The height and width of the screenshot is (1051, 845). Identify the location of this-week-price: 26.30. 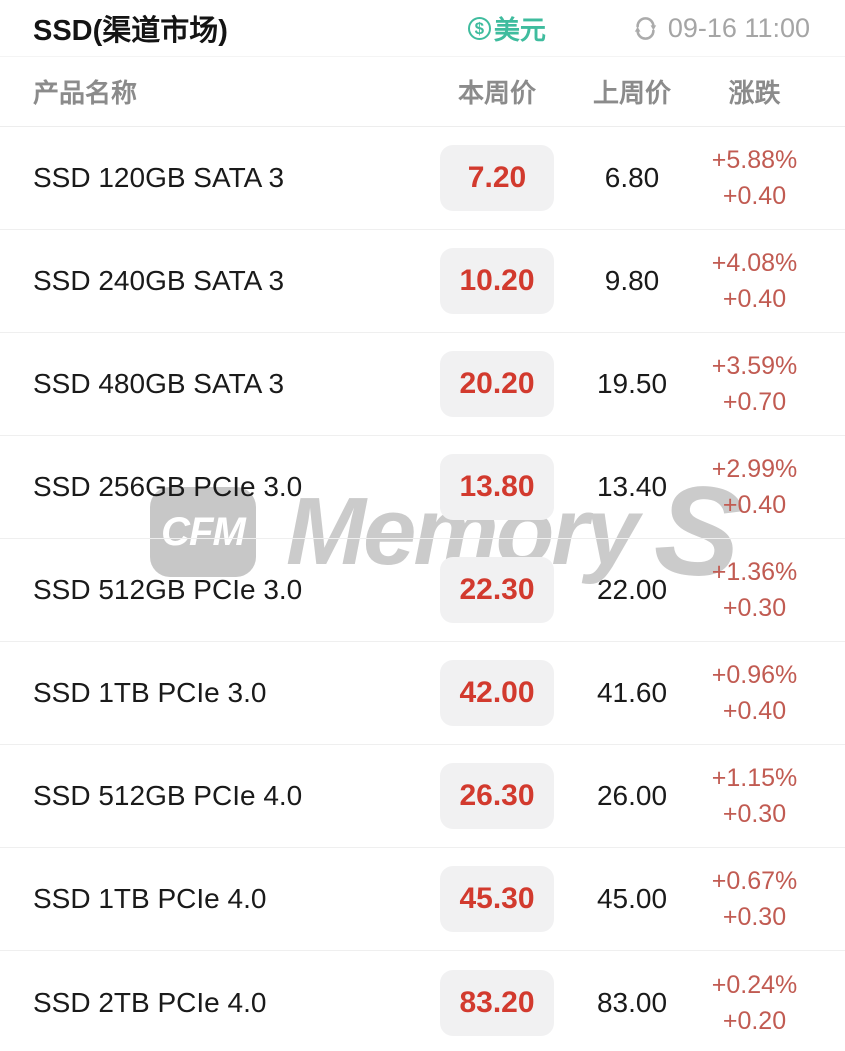
(497, 796).